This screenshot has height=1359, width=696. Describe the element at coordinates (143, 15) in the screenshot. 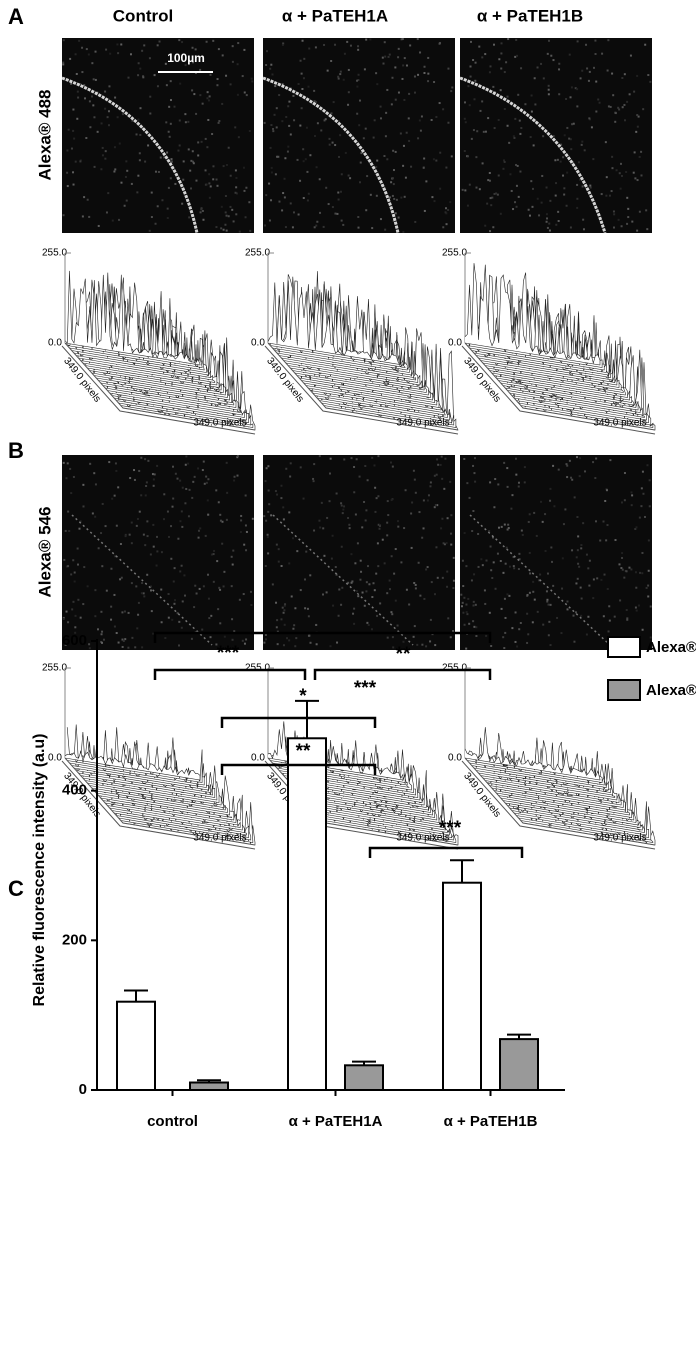

I see `column-header: Control` at that location.